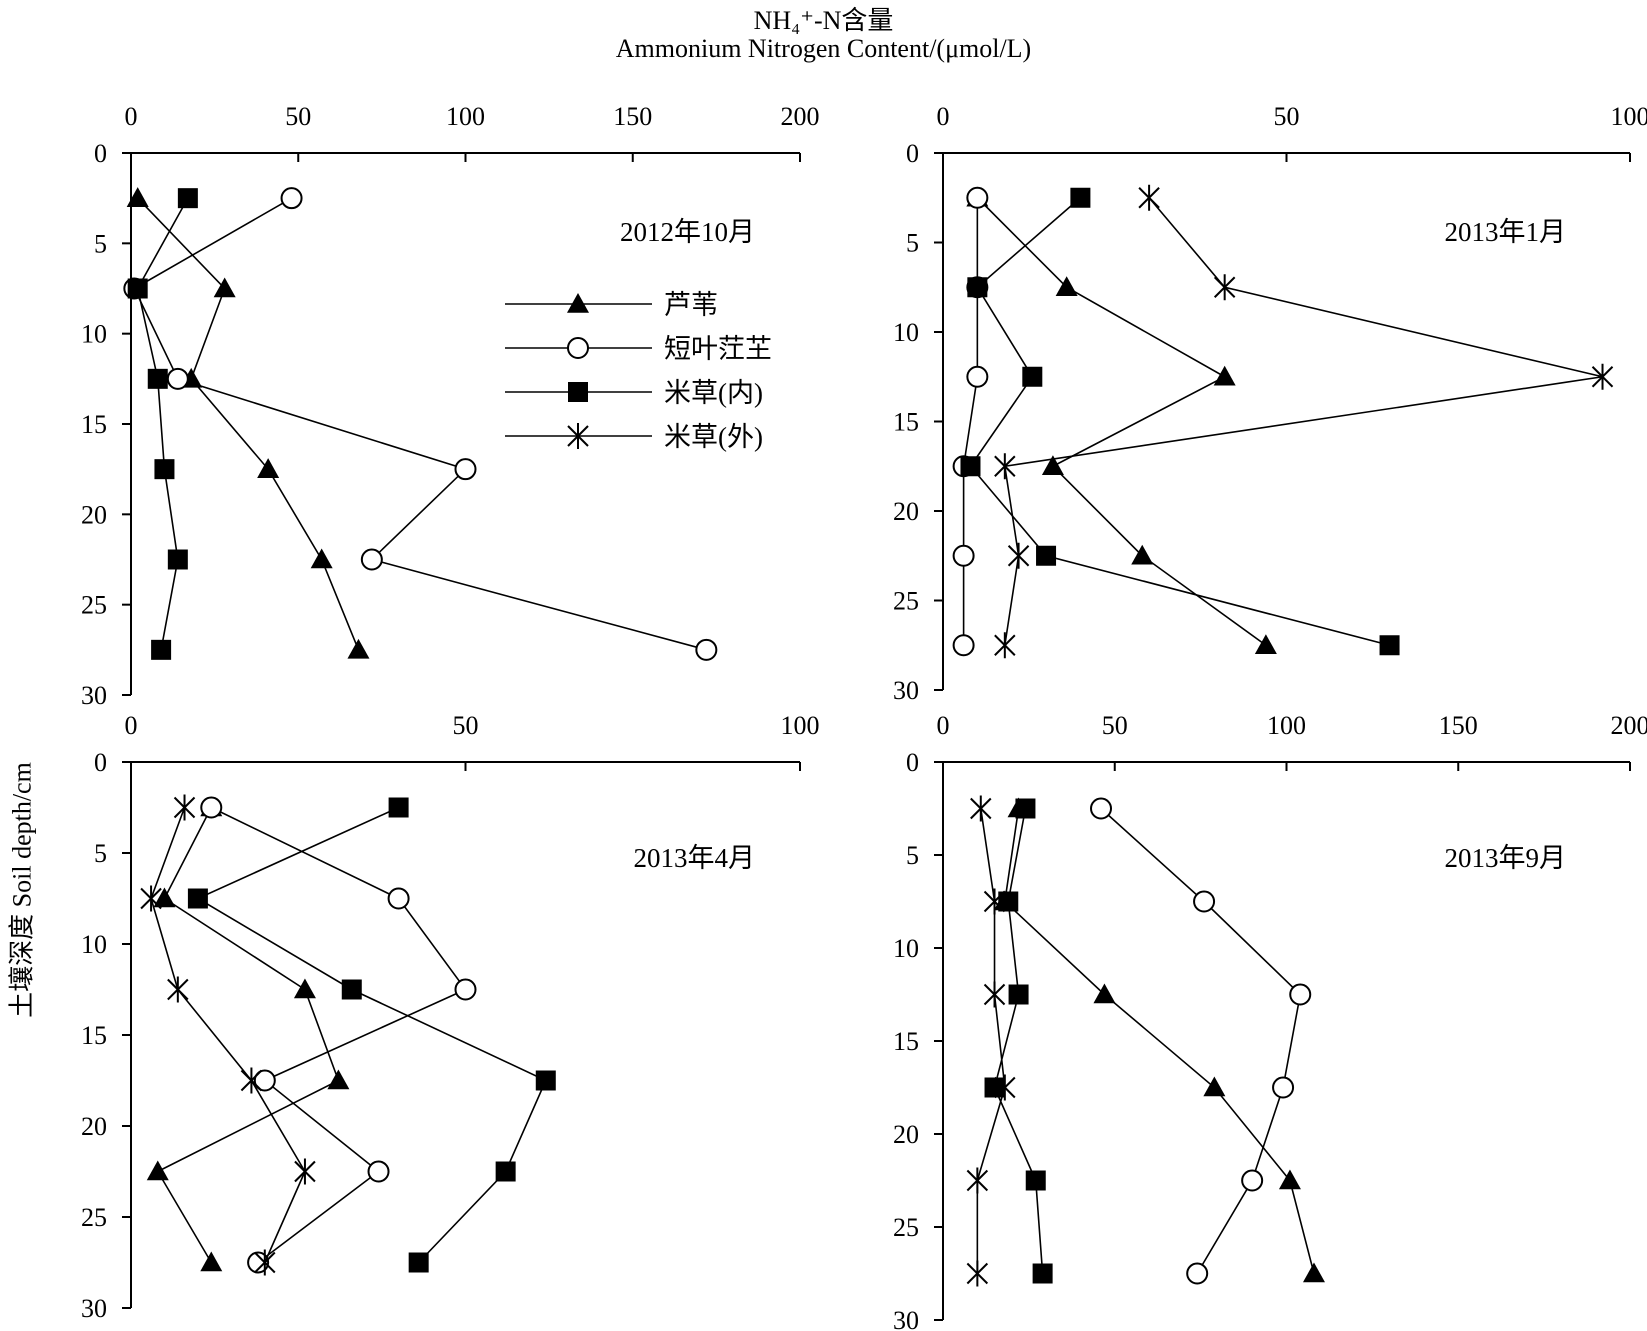 The height and width of the screenshot is (1331, 1647). What do you see at coordinates (718, 349) in the screenshot?
I see `legend-label: 短叶茳芏` at bounding box center [718, 349].